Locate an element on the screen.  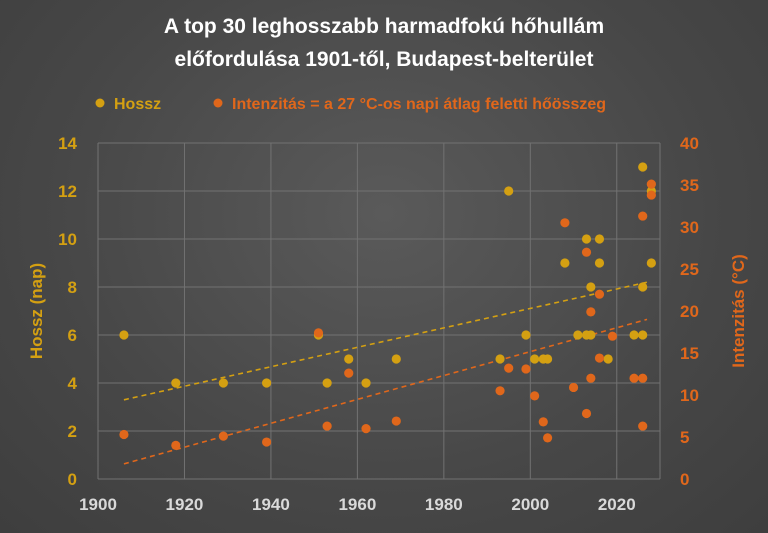
x-tick-label: 1920 is located at coordinates (185, 504).